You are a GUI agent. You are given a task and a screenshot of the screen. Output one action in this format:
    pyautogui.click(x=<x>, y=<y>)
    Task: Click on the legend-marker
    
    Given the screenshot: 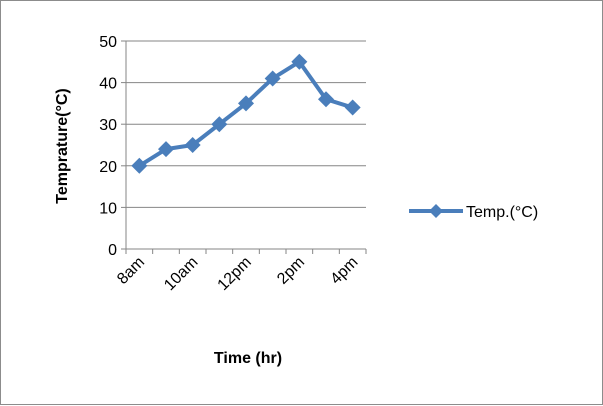 What is the action you would take?
    pyautogui.click(x=436, y=211)
    